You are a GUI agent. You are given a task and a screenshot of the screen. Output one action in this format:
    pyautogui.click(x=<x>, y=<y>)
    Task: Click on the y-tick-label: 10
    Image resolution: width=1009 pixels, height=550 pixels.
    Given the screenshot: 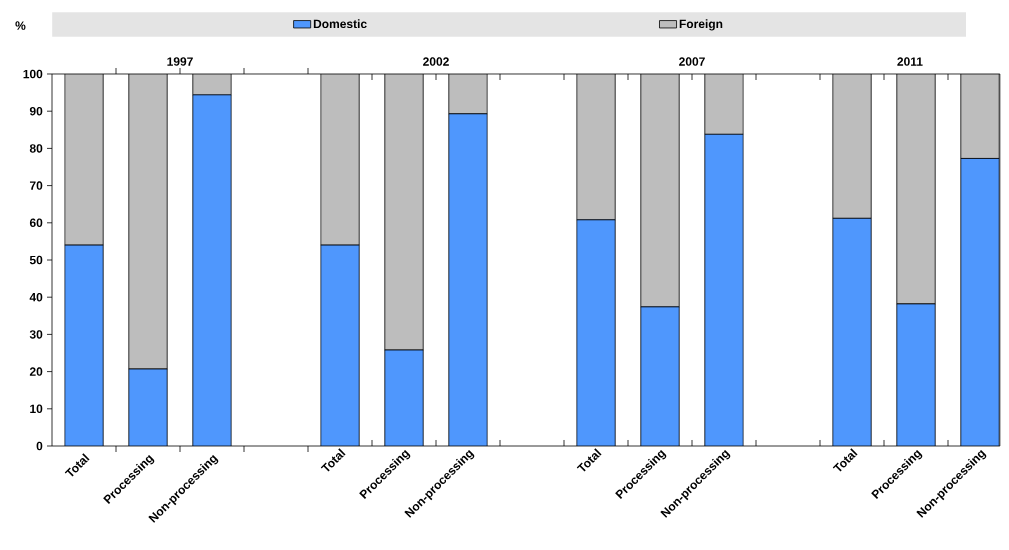 What is the action you would take?
    pyautogui.click(x=36, y=409)
    